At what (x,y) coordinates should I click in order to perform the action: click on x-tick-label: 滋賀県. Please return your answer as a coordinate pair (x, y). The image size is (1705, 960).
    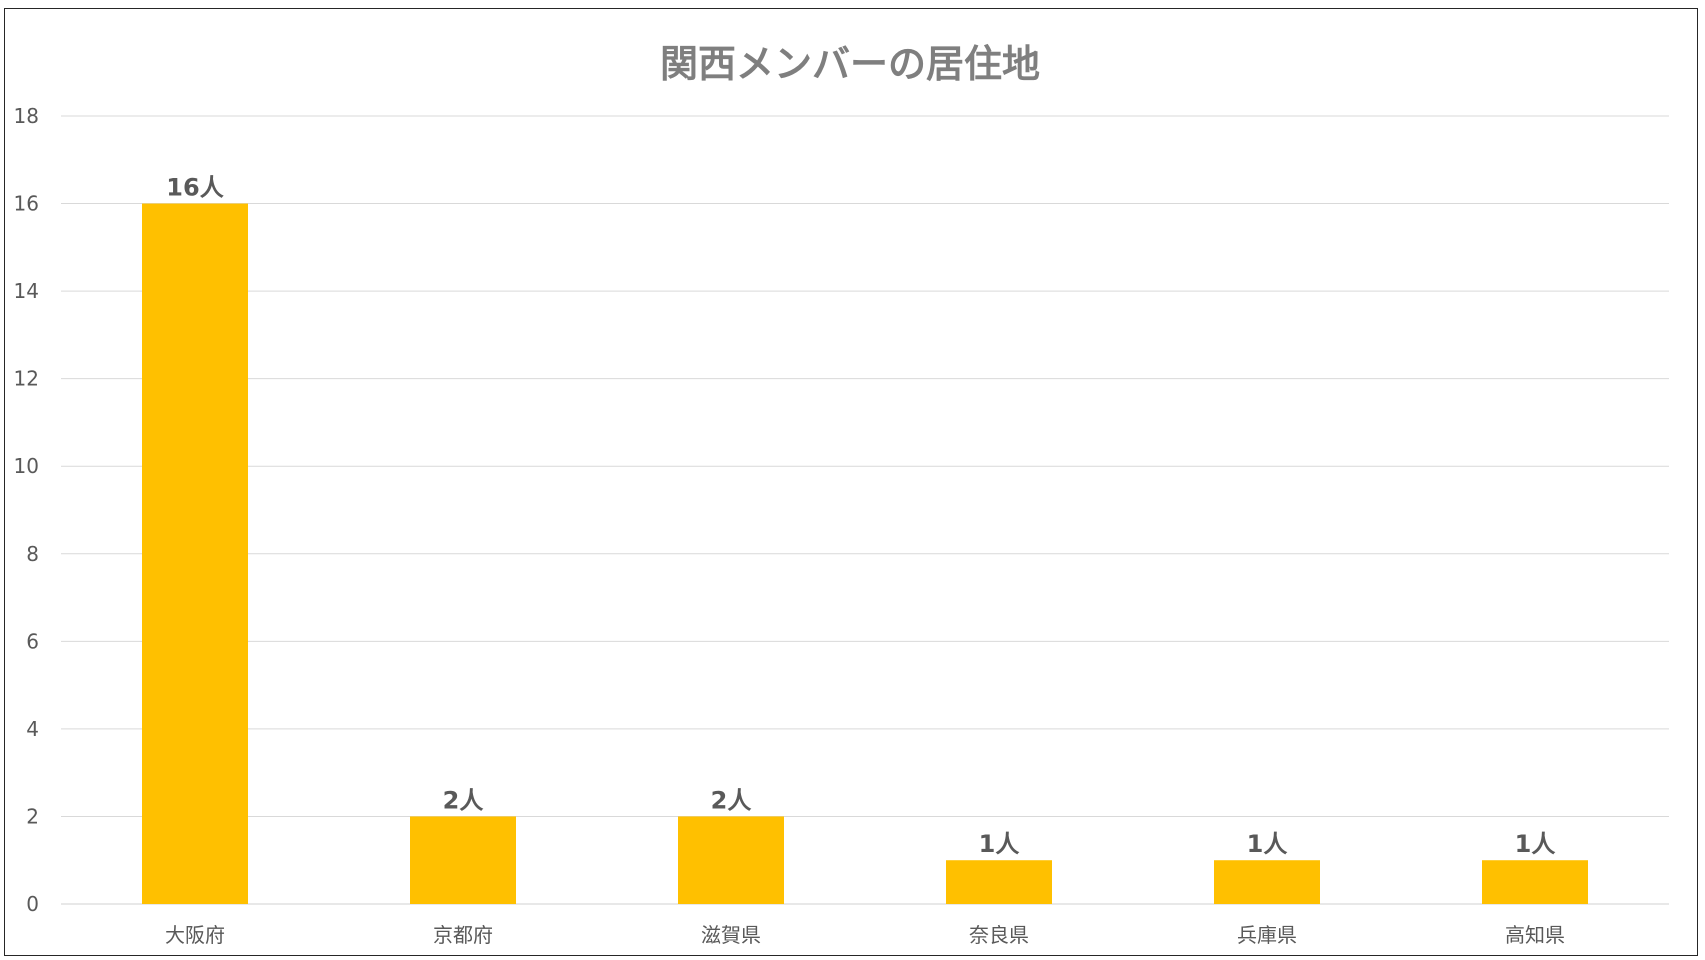
    Looking at the image, I should click on (731, 935).